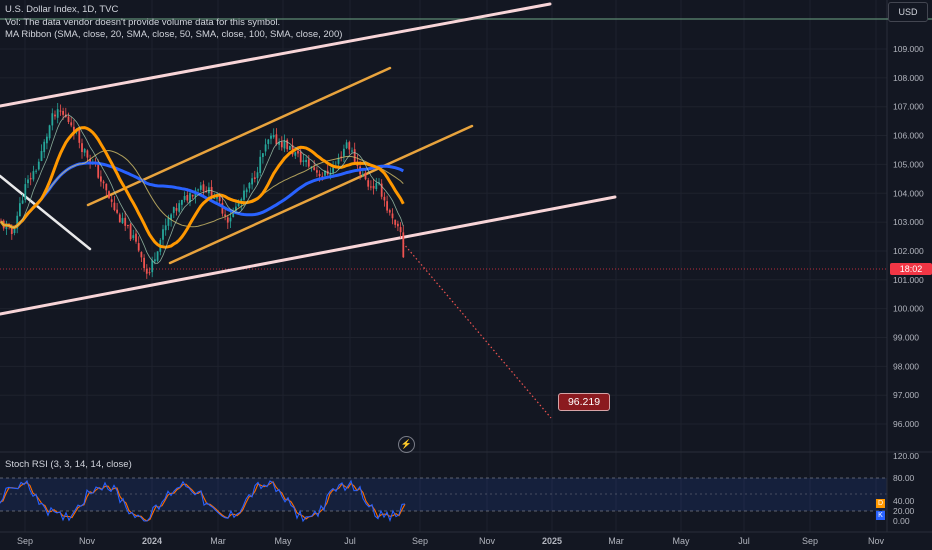  Describe the element at coordinates (908, 222) in the screenshot. I see `price-tick-label: 103.000` at that location.